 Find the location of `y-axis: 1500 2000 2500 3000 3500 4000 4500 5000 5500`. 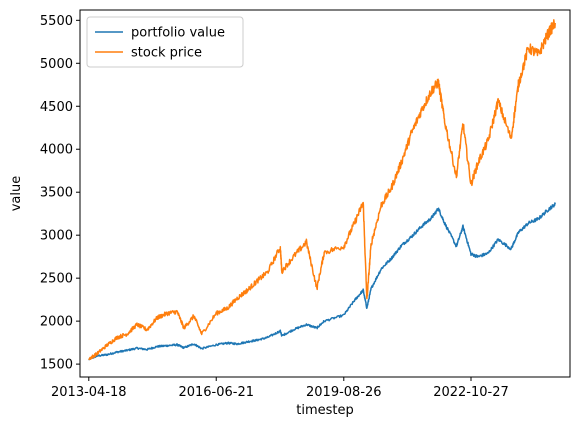

y-axis: 1500 2000 2500 3000 3500 4000 4500 5000 5500 is located at coordinates (60, 193).